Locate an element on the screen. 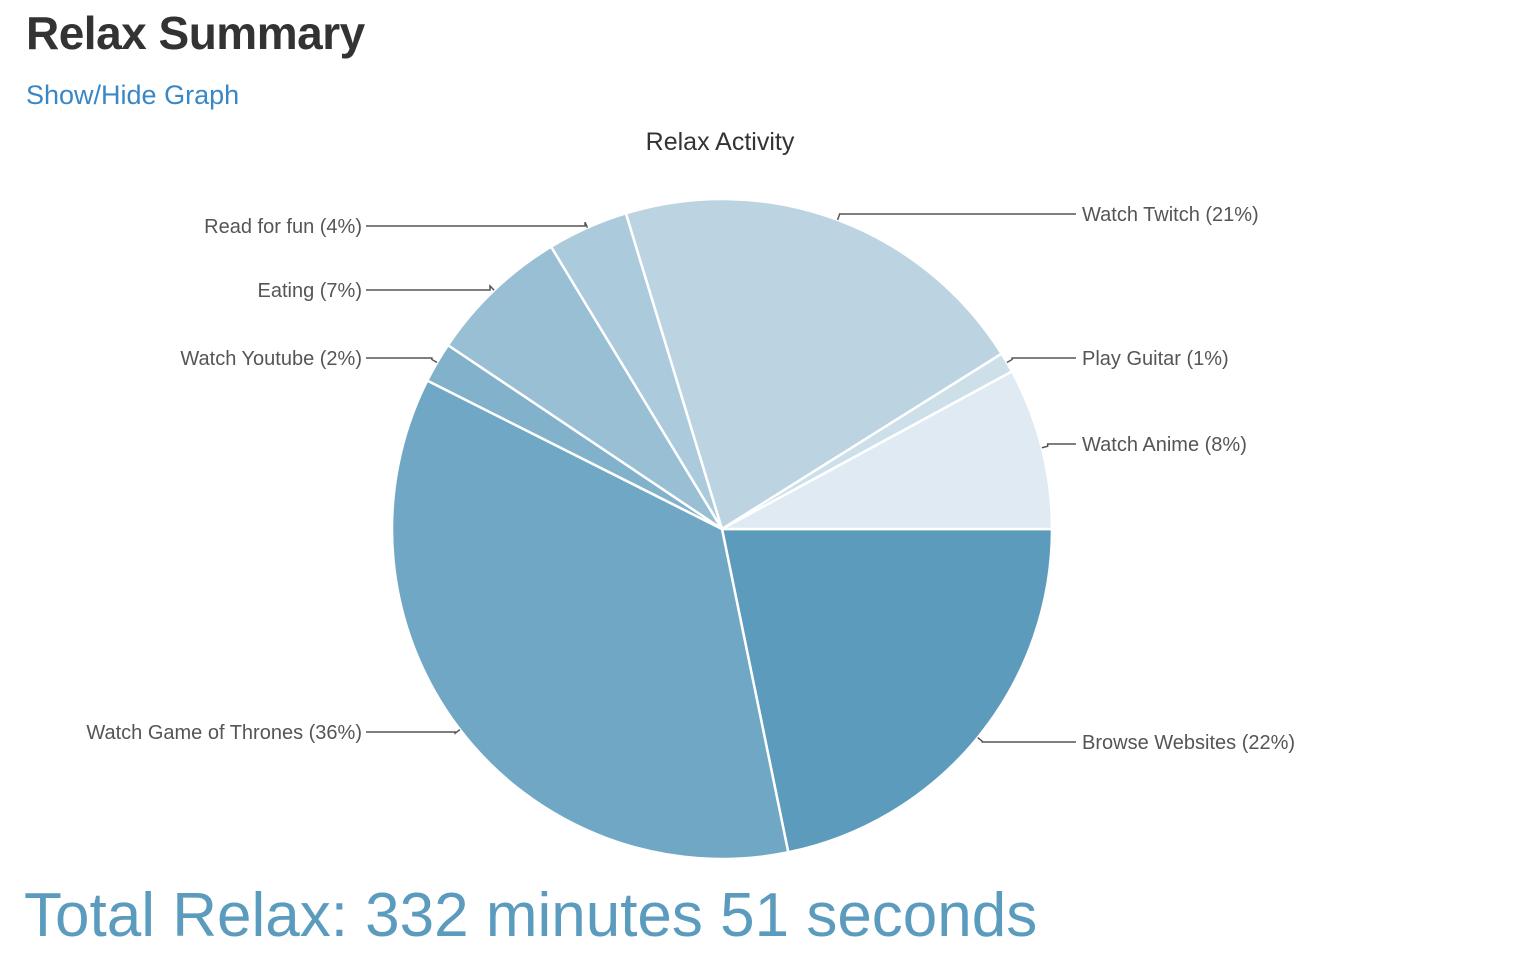  total-relax-time: Total Relax: 332 minutes 51 seconds is located at coordinates (531, 915).